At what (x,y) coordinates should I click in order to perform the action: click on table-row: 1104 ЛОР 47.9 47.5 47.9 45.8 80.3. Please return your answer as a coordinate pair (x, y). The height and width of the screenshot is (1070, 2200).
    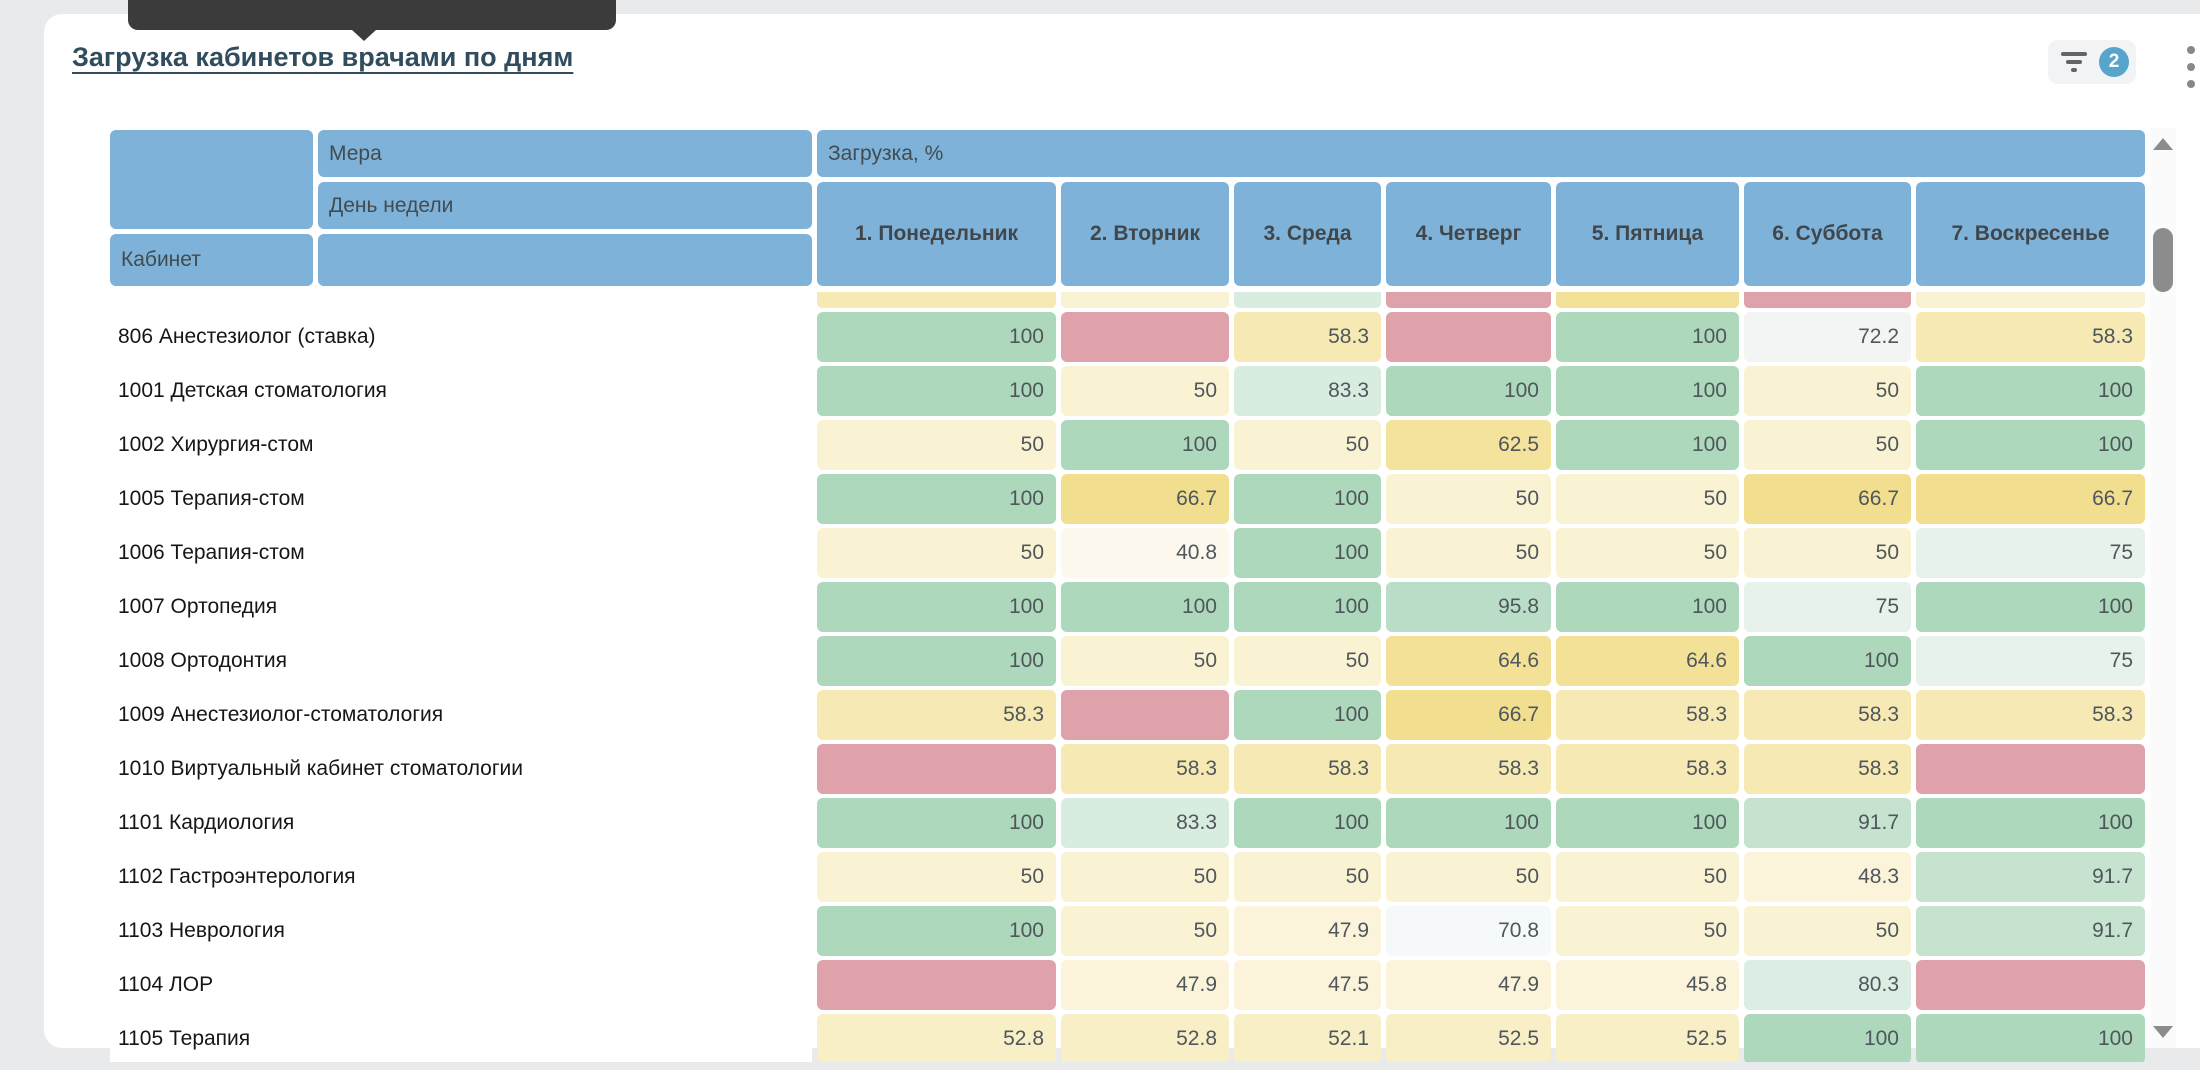
    Looking at the image, I should click on (1127, 985).